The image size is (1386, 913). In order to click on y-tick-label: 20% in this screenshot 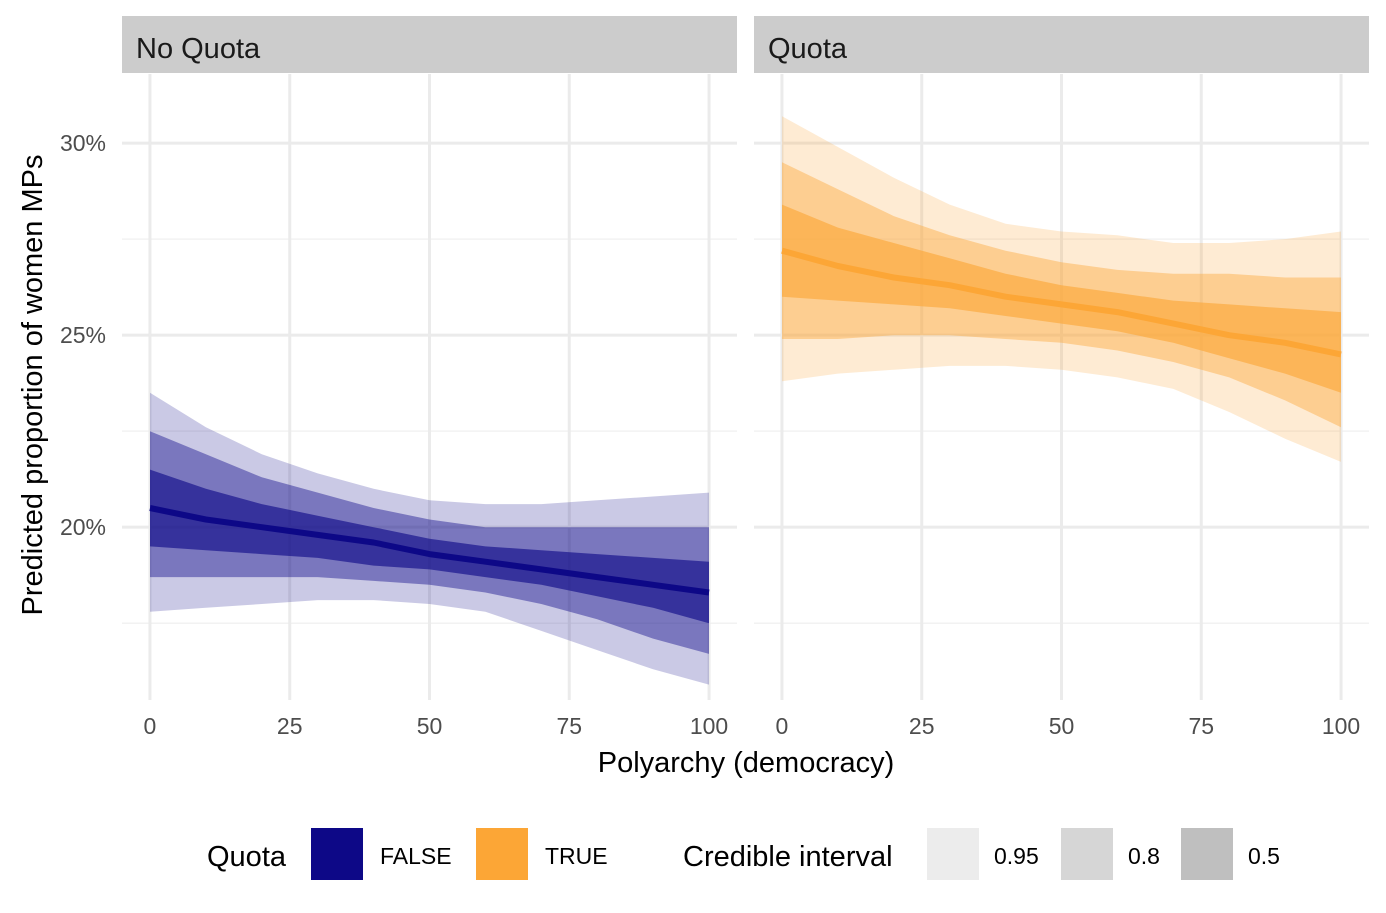, I will do `click(83, 527)`.